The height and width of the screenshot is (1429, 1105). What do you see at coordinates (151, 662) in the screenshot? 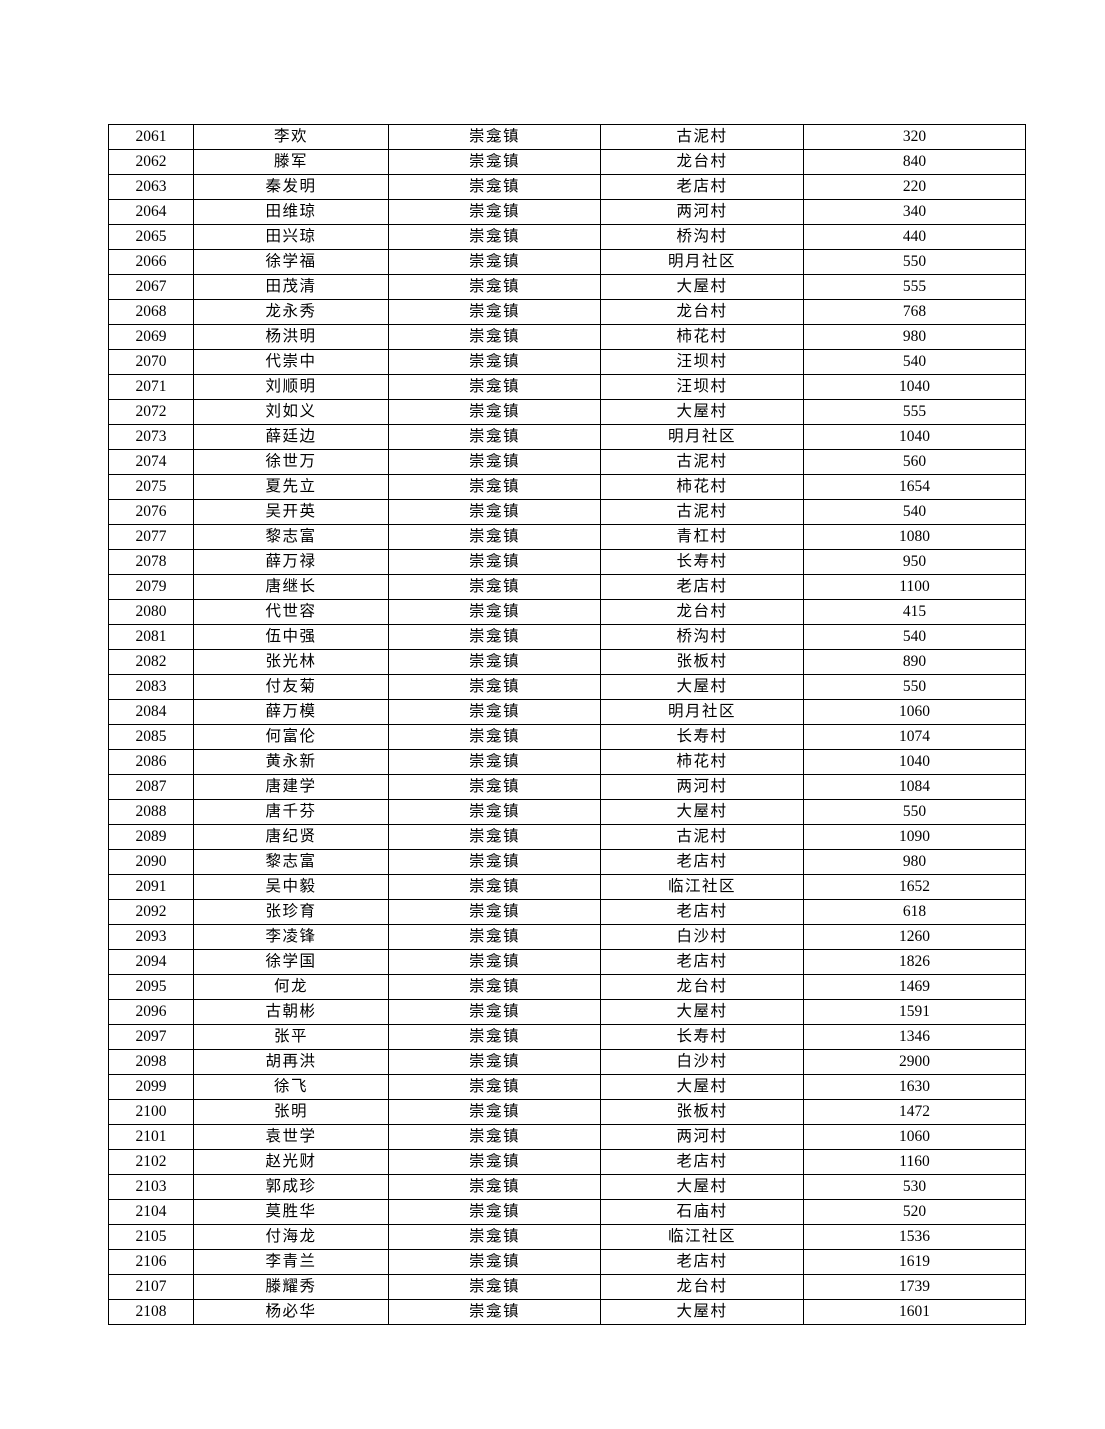
I see `cell-sequence-number: 2082` at bounding box center [151, 662].